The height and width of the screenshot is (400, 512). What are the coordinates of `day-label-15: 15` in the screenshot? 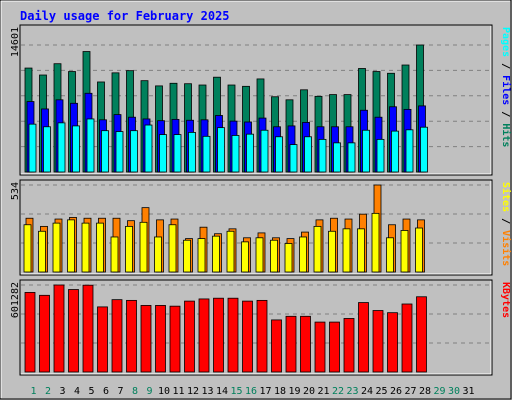 It's located at (236, 391).